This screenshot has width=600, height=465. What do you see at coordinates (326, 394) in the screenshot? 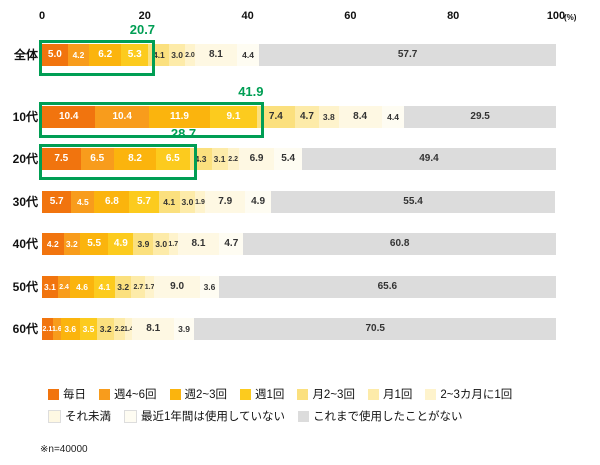
I see `legend-item: 月2~3回` at bounding box center [326, 394].